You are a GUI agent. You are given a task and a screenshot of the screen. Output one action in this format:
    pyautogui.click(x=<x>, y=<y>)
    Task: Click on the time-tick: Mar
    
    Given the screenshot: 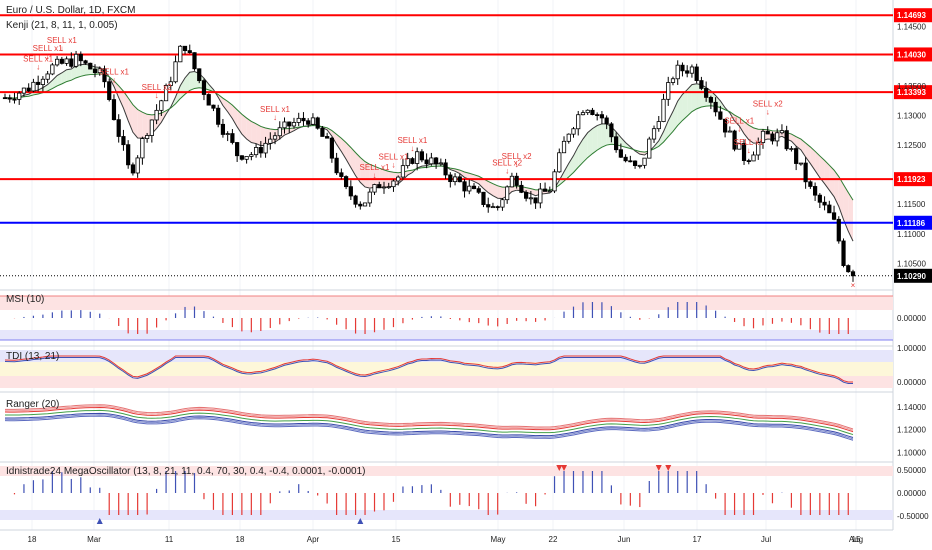 What is the action you would take?
    pyautogui.click(x=94, y=539)
    